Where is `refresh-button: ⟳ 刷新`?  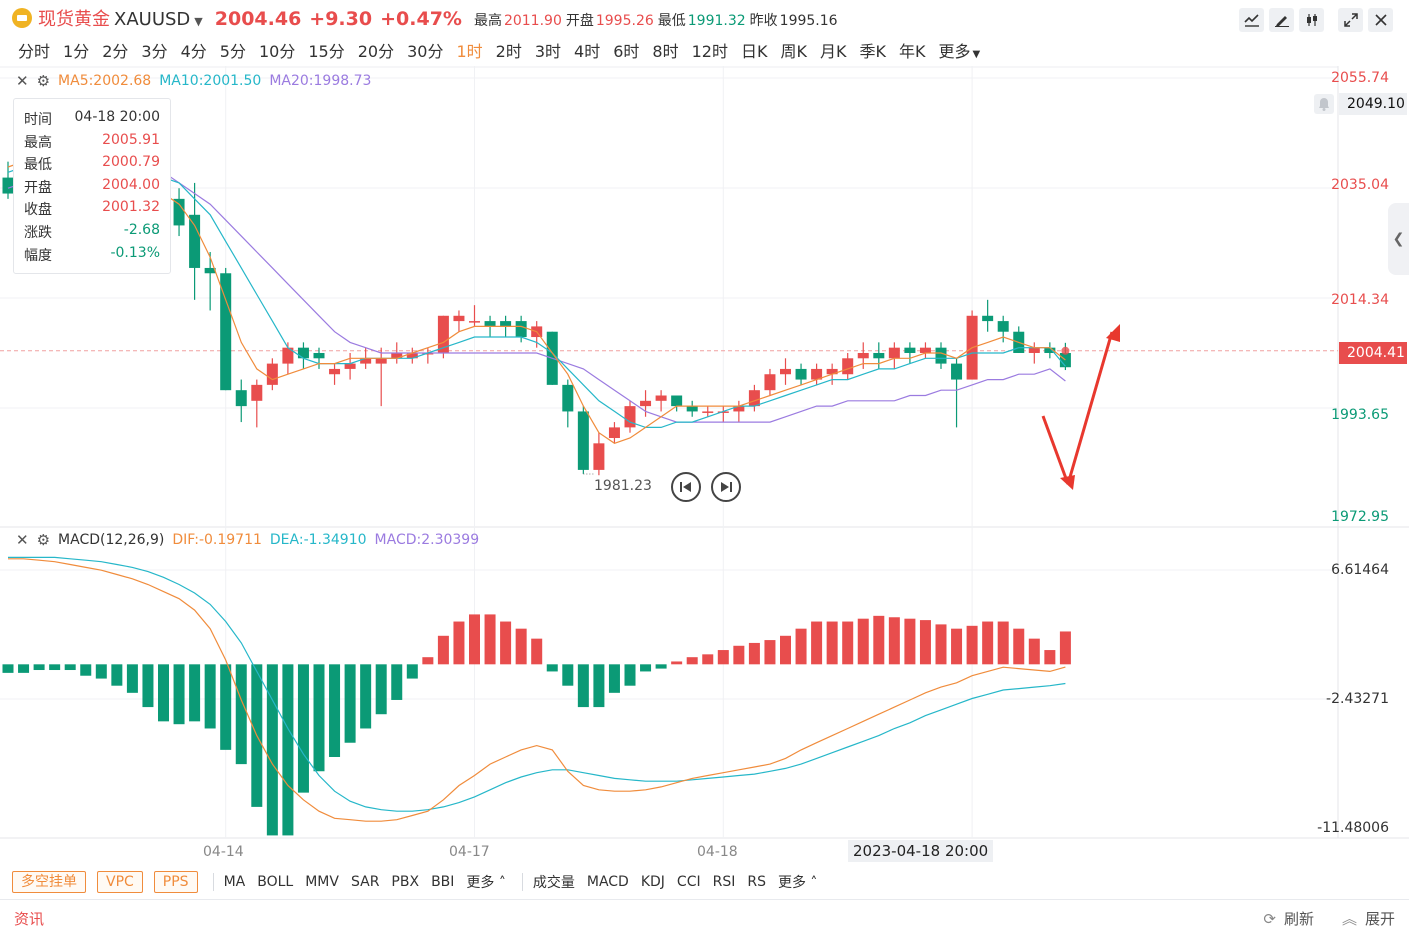
refresh-button: ⟳ 刷新 is located at coordinates (1288, 918).